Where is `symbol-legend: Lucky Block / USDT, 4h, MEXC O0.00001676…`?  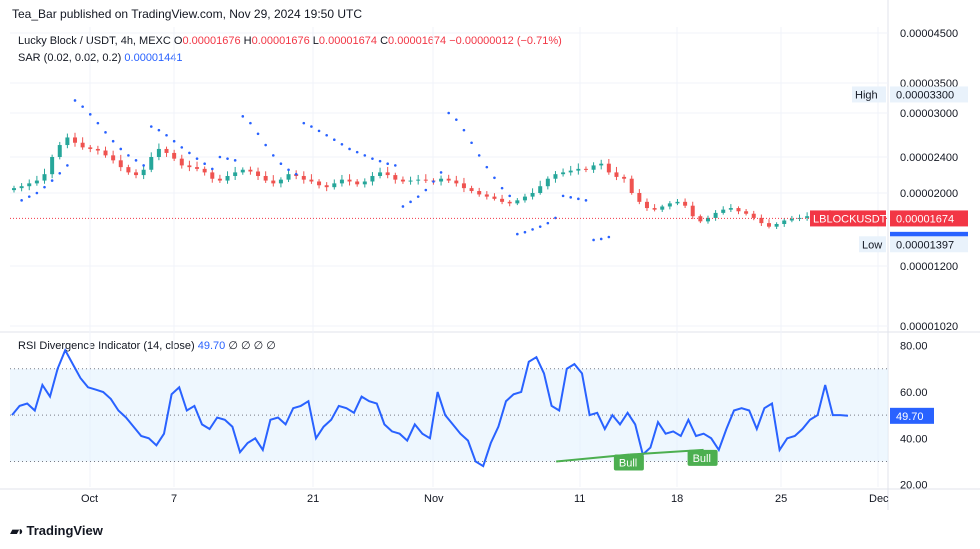 symbol-legend: Lucky Block / USDT, 4h, MEXC O0.00001676… is located at coordinates (290, 41).